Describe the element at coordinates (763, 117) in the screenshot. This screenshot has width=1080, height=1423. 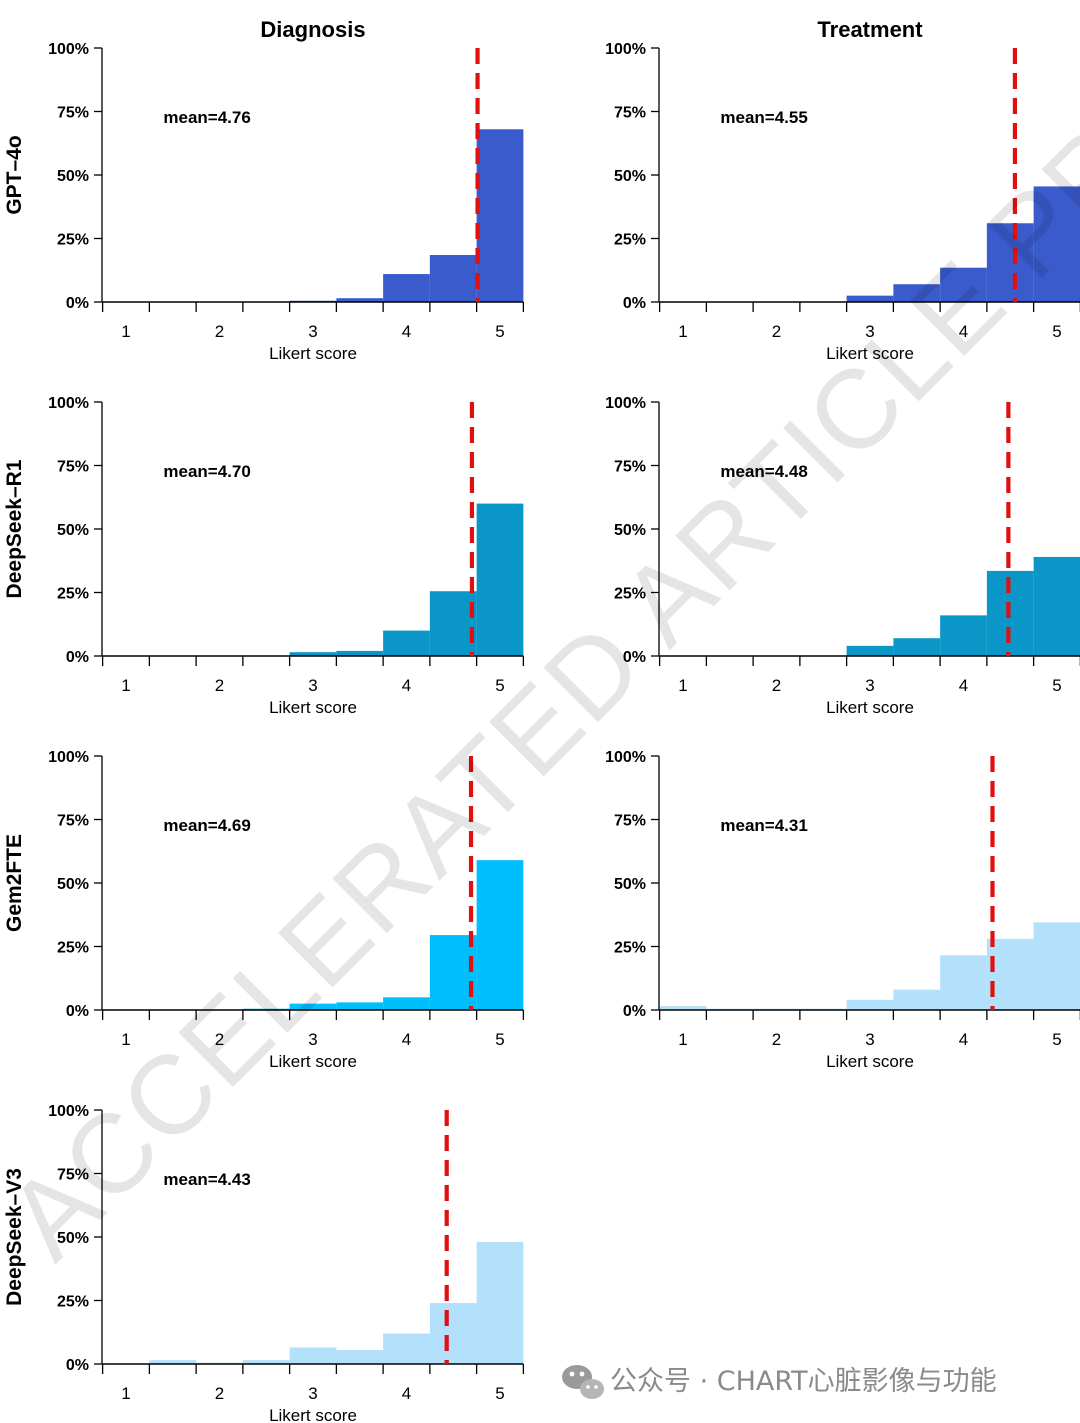
I see `mean-label: mean=4.55` at that location.